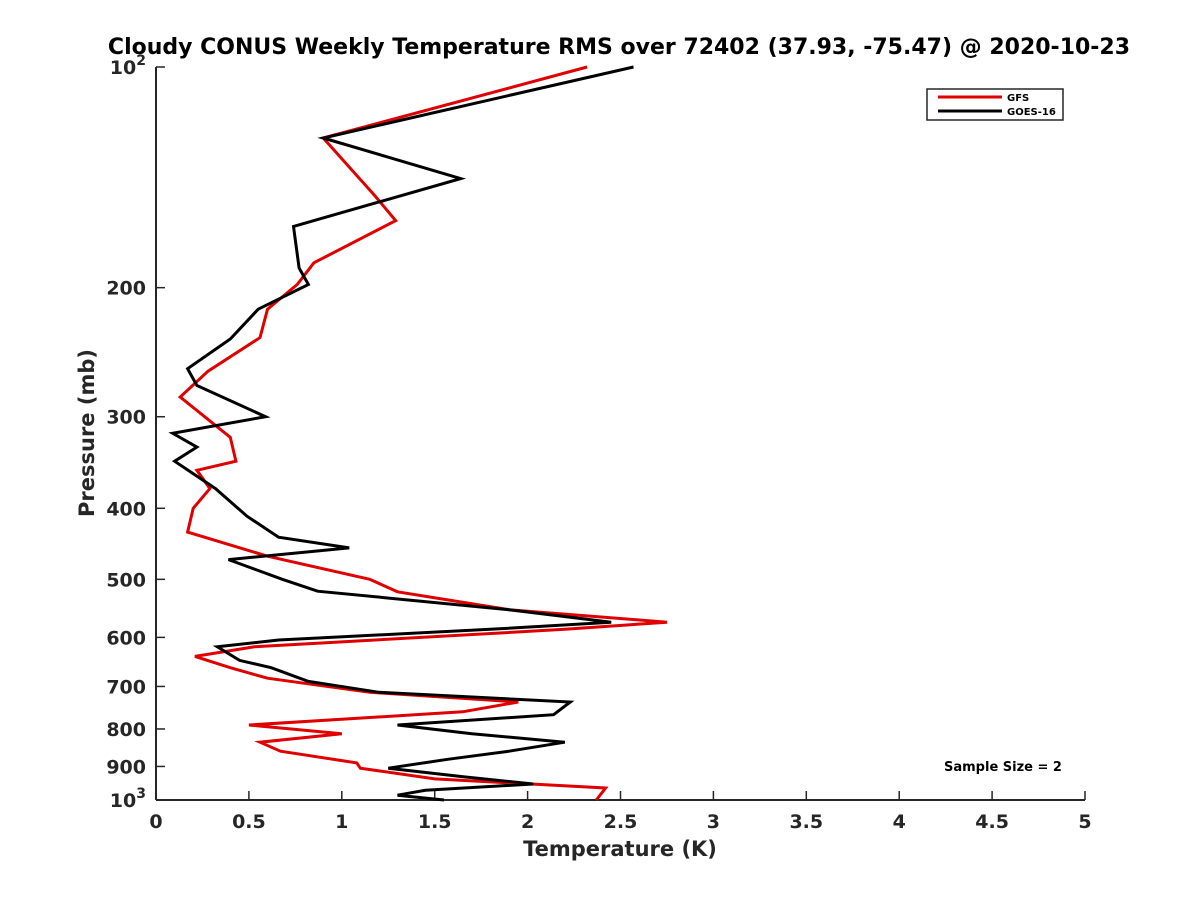 The width and height of the screenshot is (1200, 900). I want to click on y-tick-label: 500, so click(126, 580).